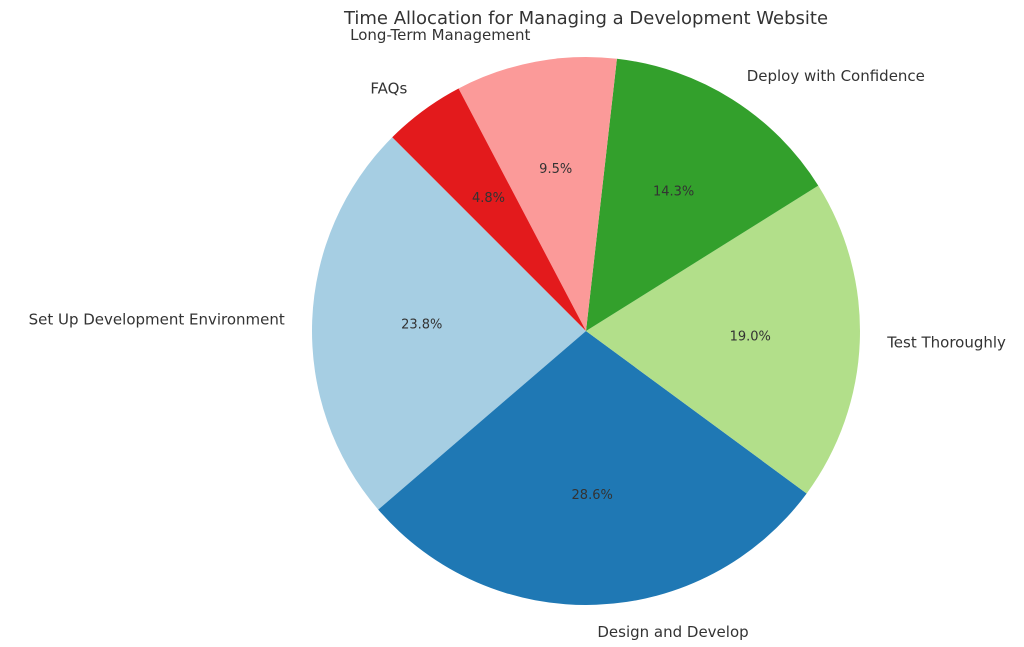 The width and height of the screenshot is (1024, 647). I want to click on pct-label-deploy-with-confidence: 14.3%, so click(673, 191).